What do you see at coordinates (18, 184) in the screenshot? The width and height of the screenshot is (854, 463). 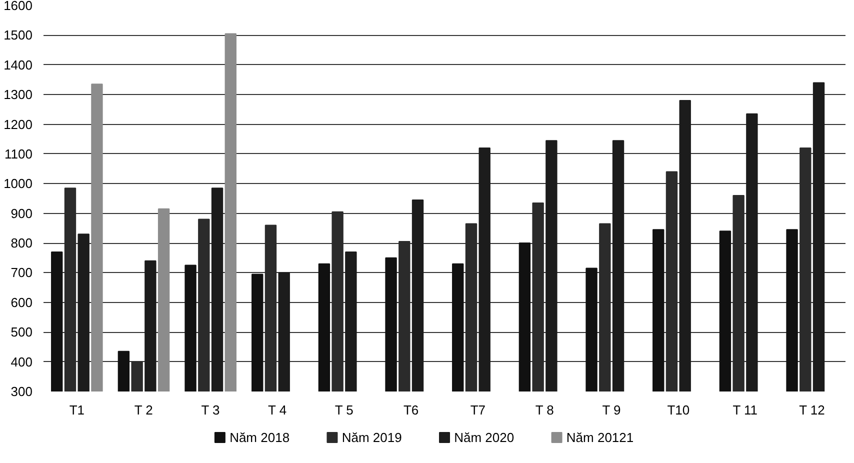 I see `y-tick-label: 1000` at bounding box center [18, 184].